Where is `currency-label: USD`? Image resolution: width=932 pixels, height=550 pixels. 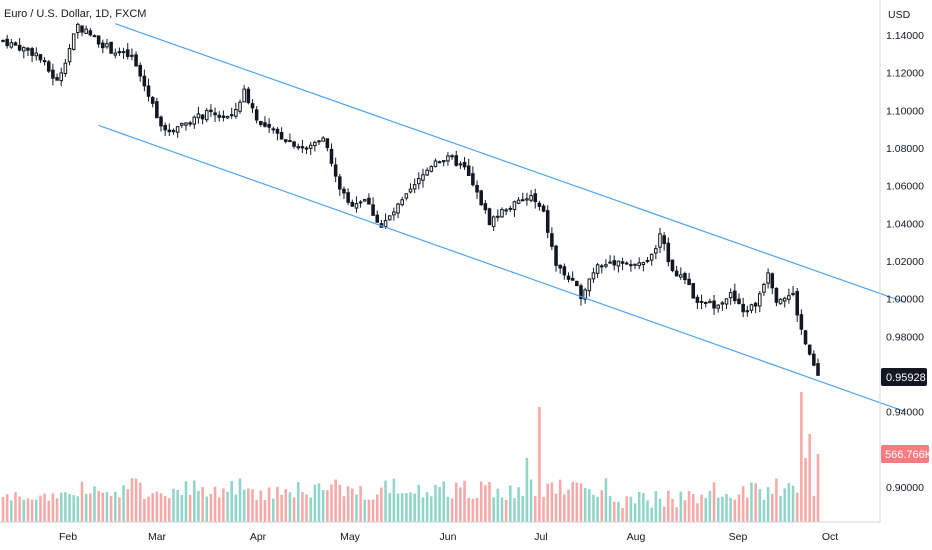 currency-label: USD is located at coordinates (899, 15).